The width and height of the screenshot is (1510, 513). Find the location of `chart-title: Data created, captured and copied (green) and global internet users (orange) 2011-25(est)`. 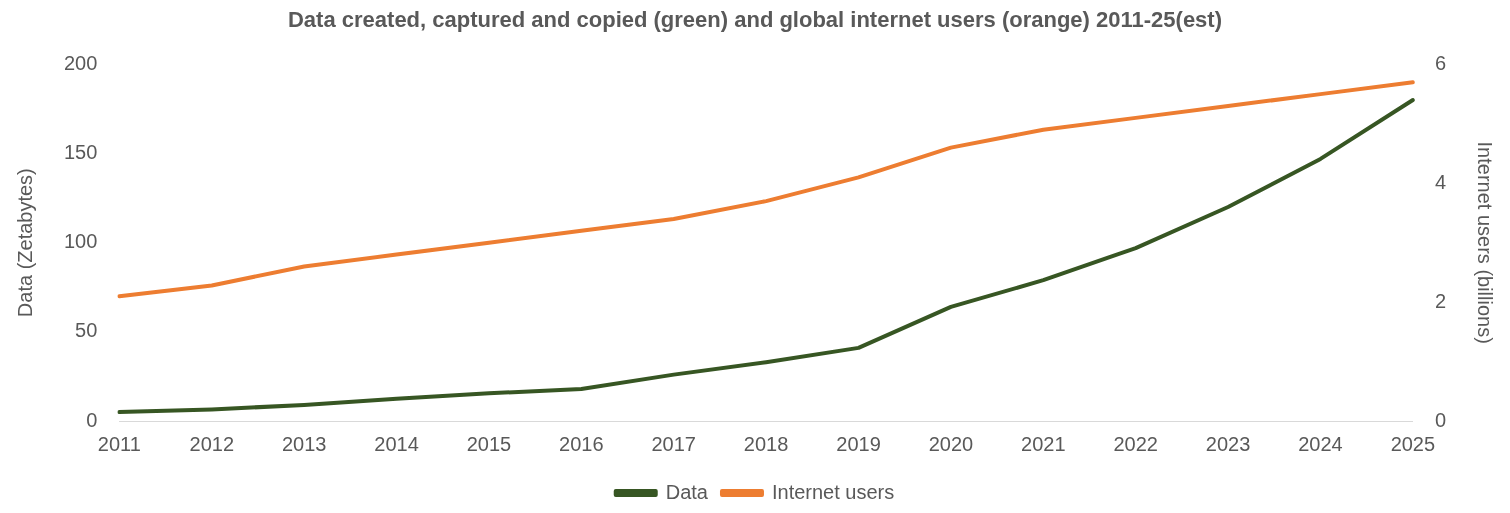

chart-title: Data created, captured and copied (green) and global internet users (orange) 2011-25(est) is located at coordinates (755, 20).